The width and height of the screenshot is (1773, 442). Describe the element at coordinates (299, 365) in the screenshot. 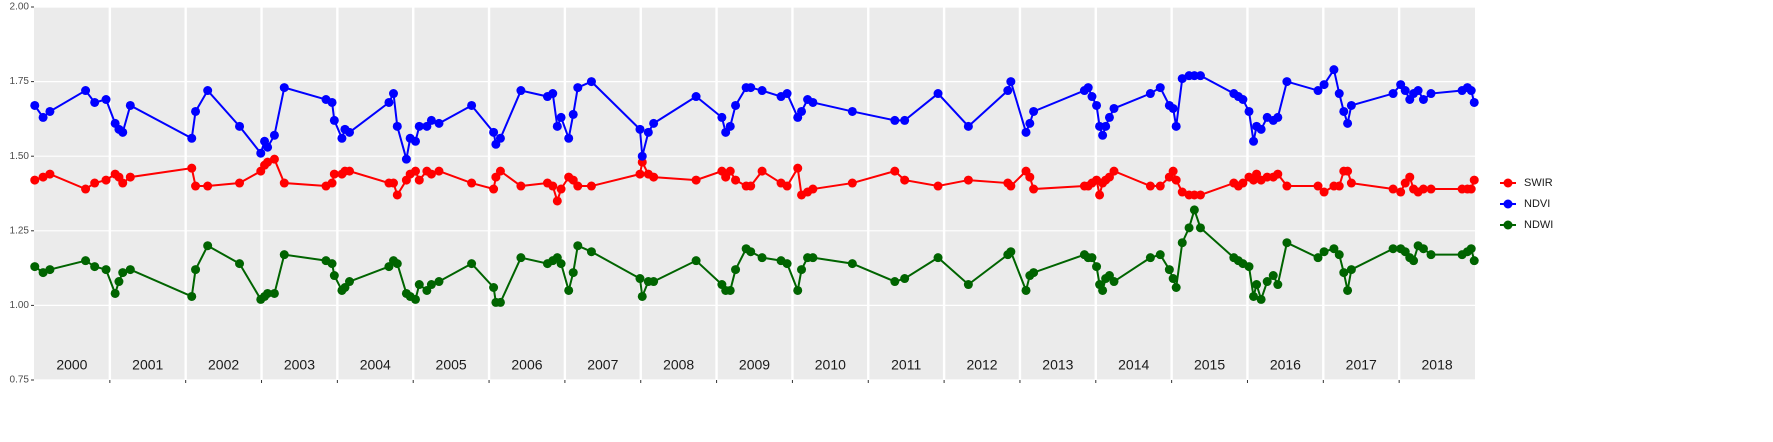

I see `year-label: 2003` at that location.